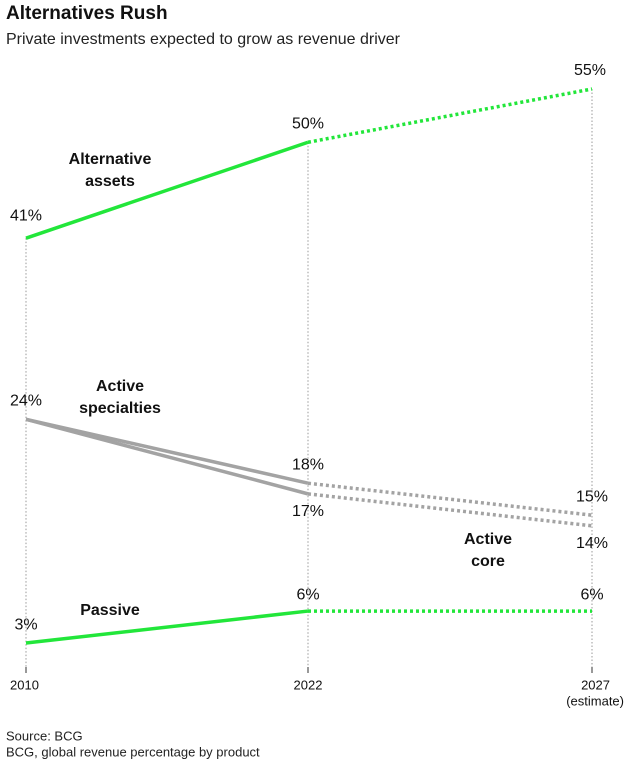 Image resolution: width=629 pixels, height=764 pixels. What do you see at coordinates (26, 215) in the screenshot?
I see `value-label: 41%` at bounding box center [26, 215].